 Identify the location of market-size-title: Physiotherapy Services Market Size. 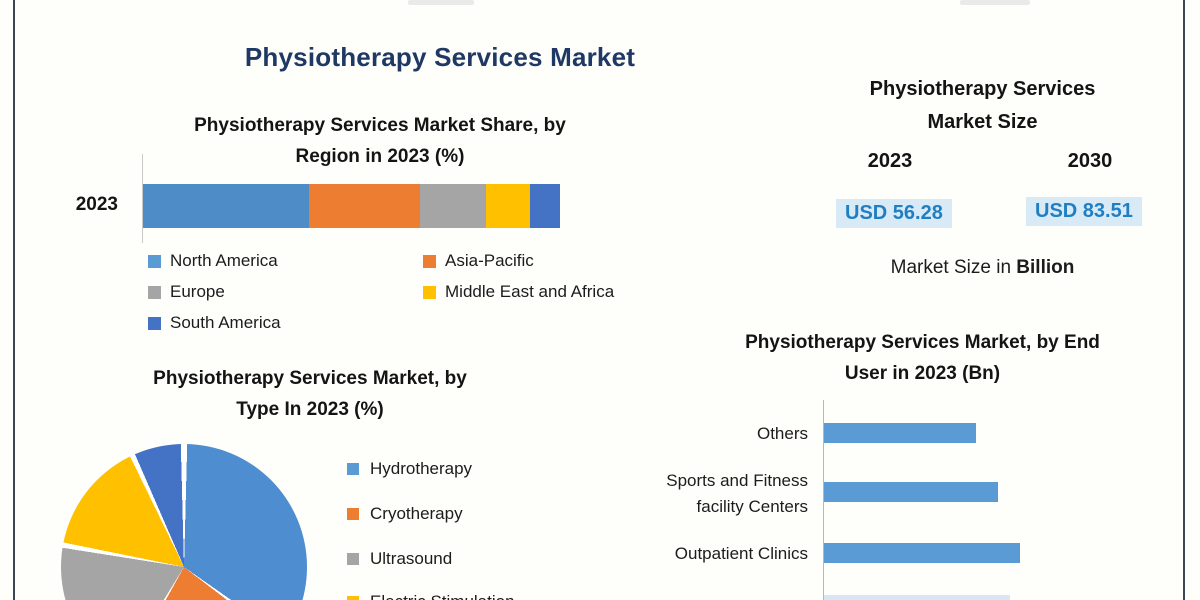
(982, 106).